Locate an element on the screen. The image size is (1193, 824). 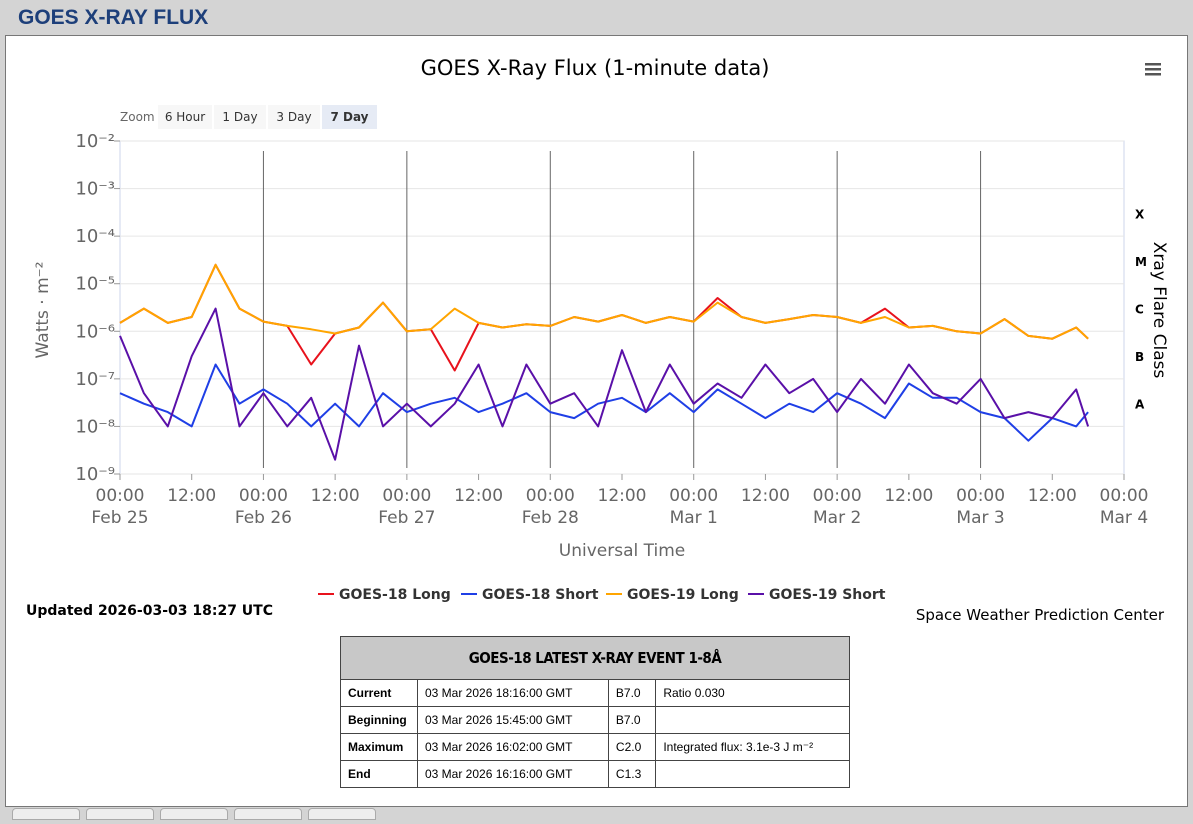
y-tick-label: 10⁻⁴ is located at coordinates (95, 236).